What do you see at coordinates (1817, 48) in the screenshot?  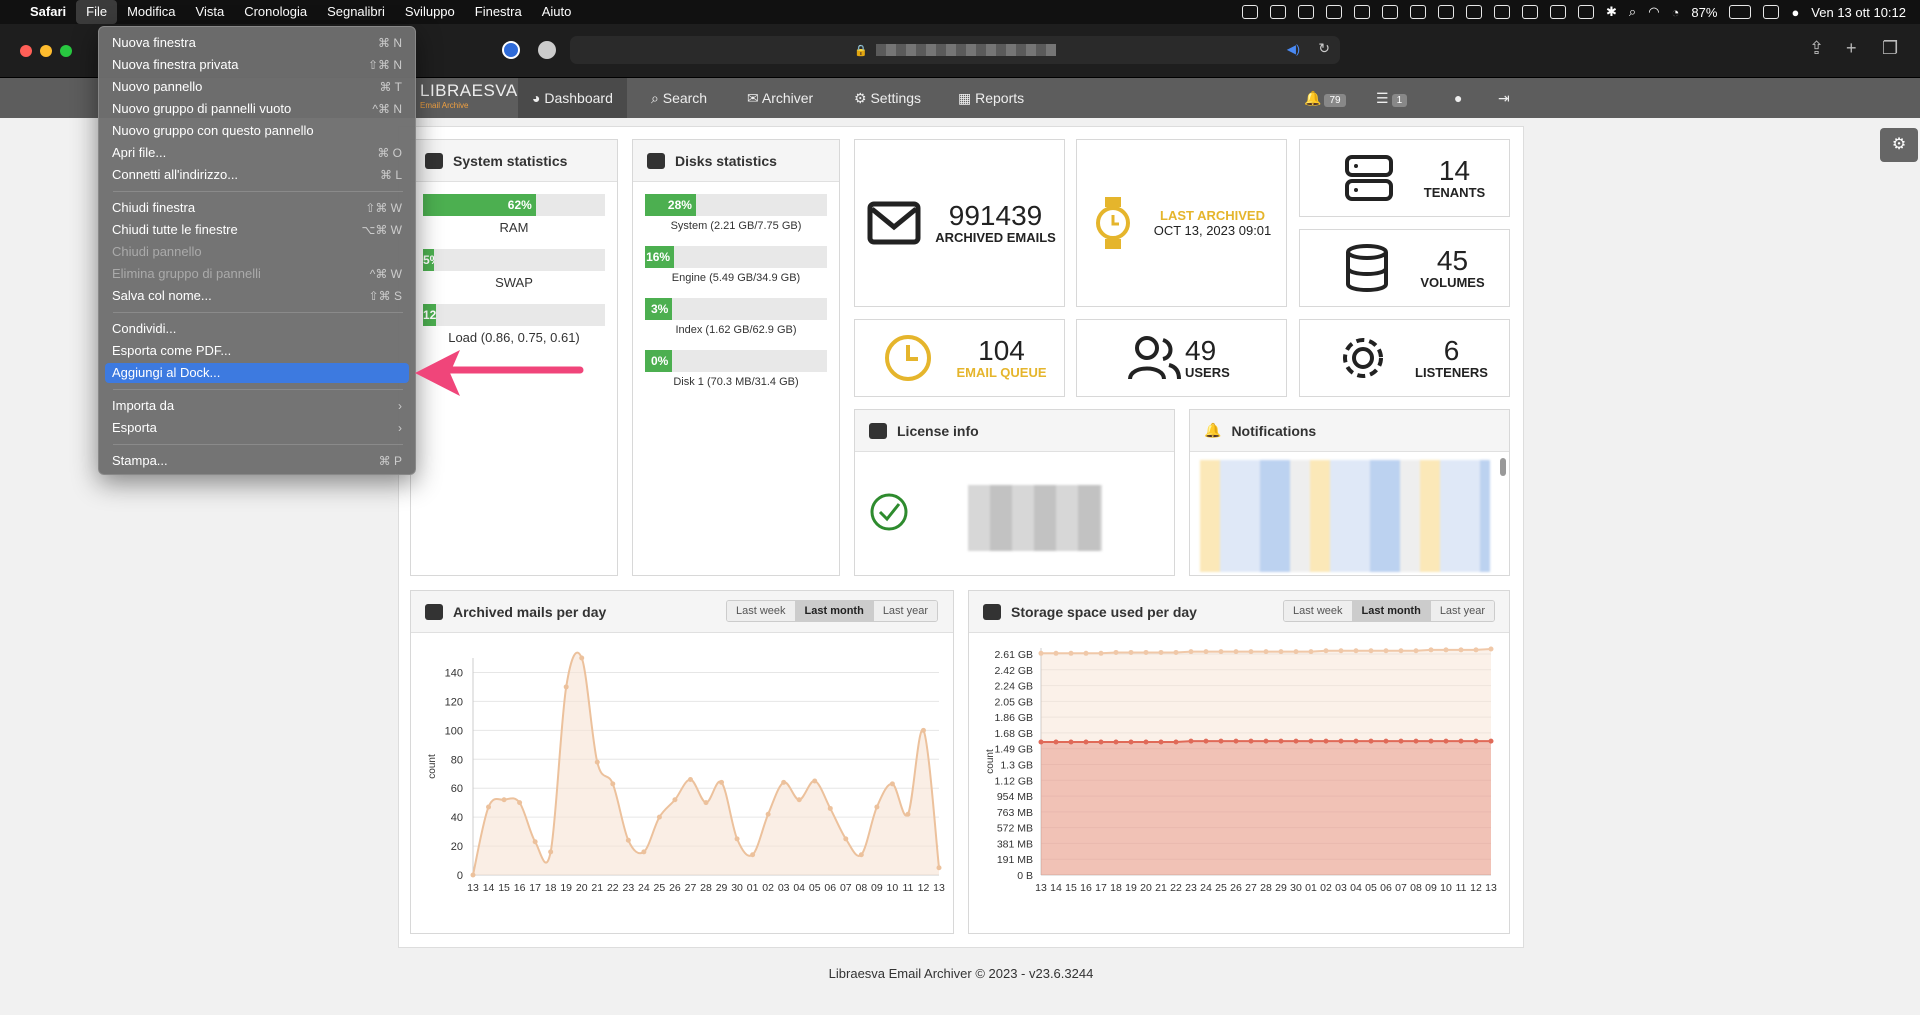 I see `share-icon: ⇪` at bounding box center [1817, 48].